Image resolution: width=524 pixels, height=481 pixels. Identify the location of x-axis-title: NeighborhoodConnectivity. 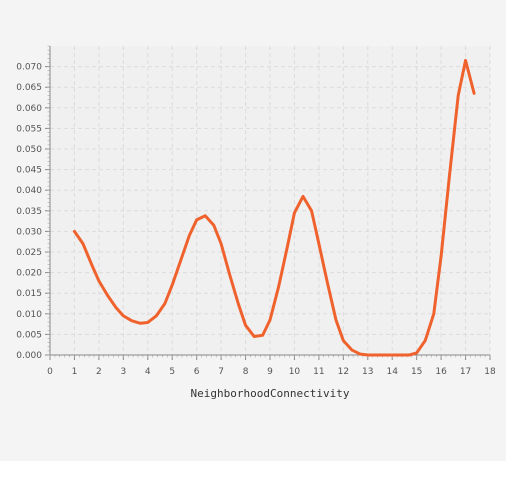
(270, 393).